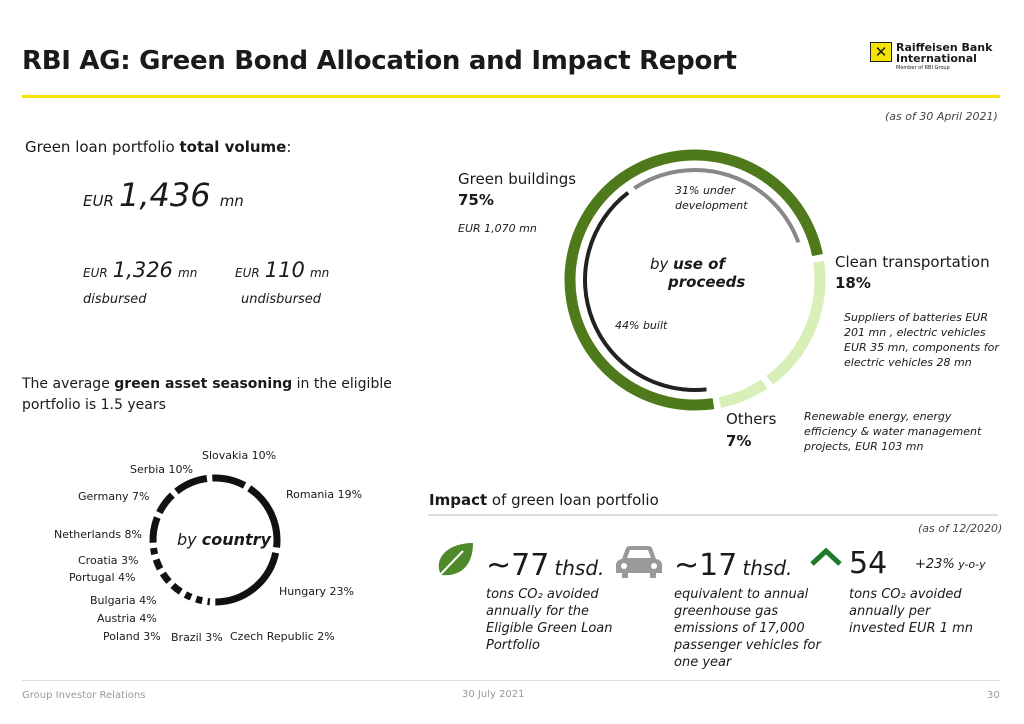 Image resolution: width=1024 pixels, height=724 pixels. What do you see at coordinates (733, 565) in the screenshot?
I see `impact-value-vehicles: ~17 thsd.` at bounding box center [733, 565].